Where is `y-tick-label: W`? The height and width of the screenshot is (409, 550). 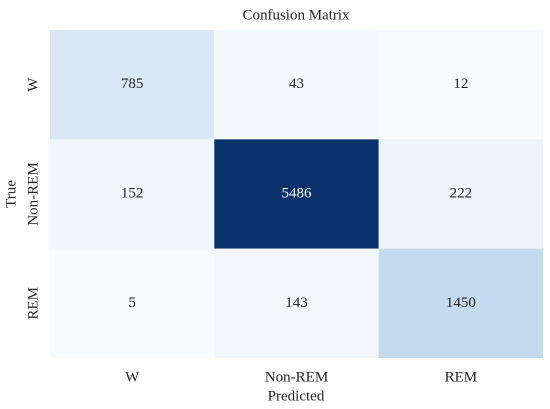 y-tick-label: W is located at coordinates (33, 84).